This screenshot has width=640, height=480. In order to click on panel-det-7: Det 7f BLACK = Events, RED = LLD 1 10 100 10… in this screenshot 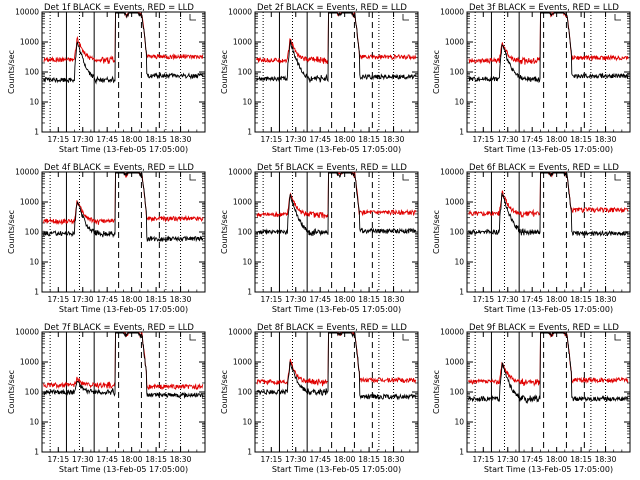, I will do `click(106, 398)`.